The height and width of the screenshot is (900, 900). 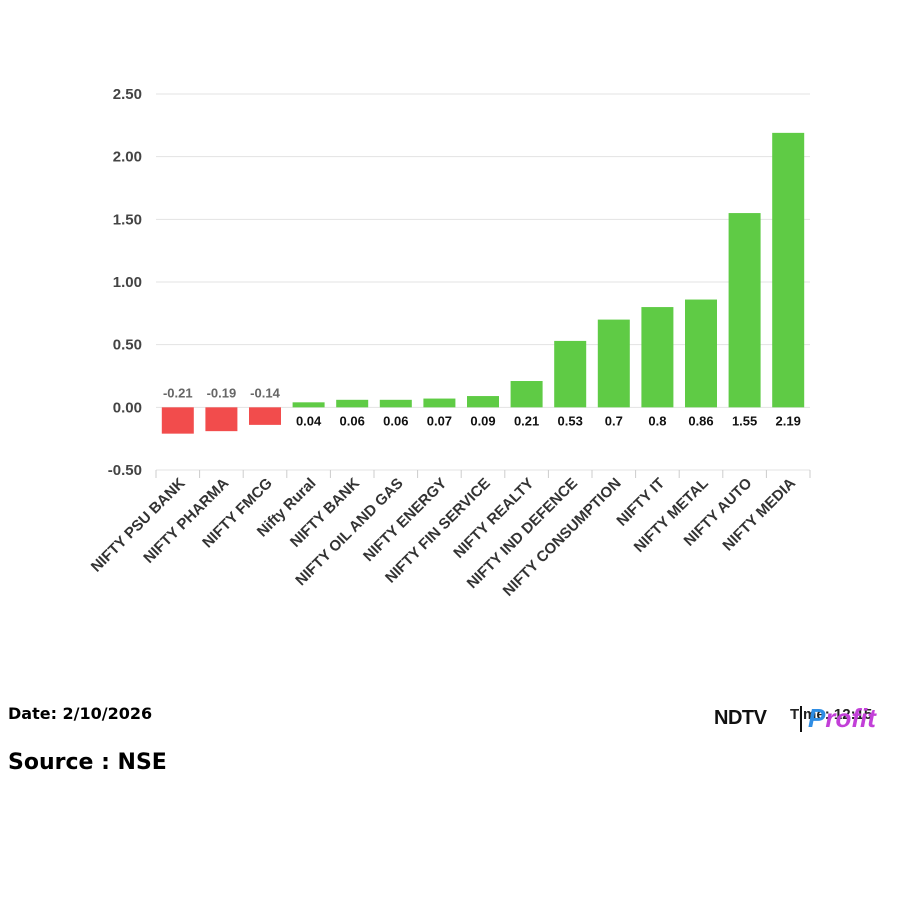 I want to click on data-label: -0.14, so click(x=265, y=392).